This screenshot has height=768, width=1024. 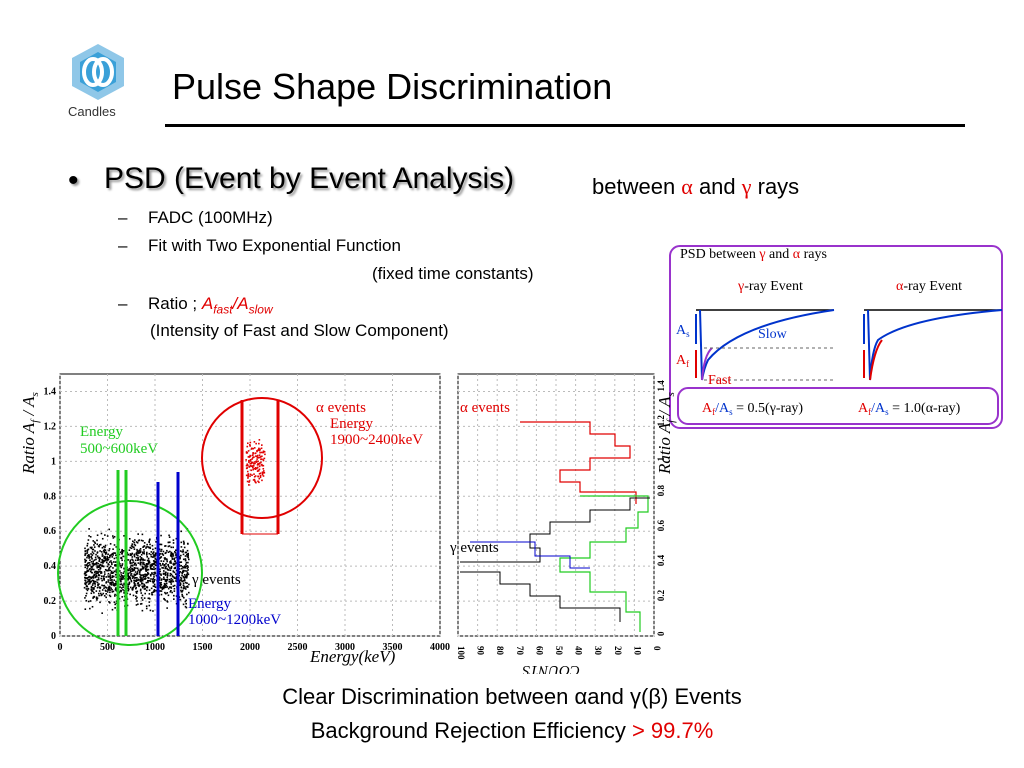 What do you see at coordinates (696, 186) in the screenshot?
I see `between-text: between α and γ rays` at bounding box center [696, 186].